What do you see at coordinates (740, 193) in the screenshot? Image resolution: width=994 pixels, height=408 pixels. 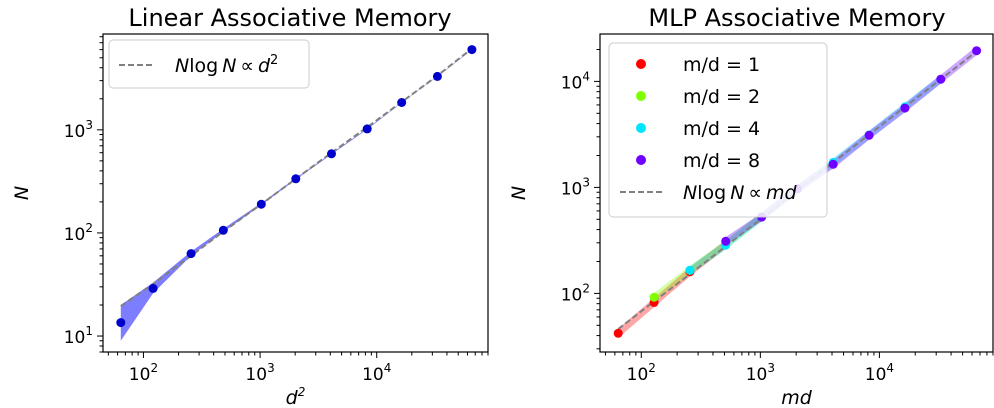 I see `legend-label: Nlog N ∝ md` at bounding box center [740, 193].